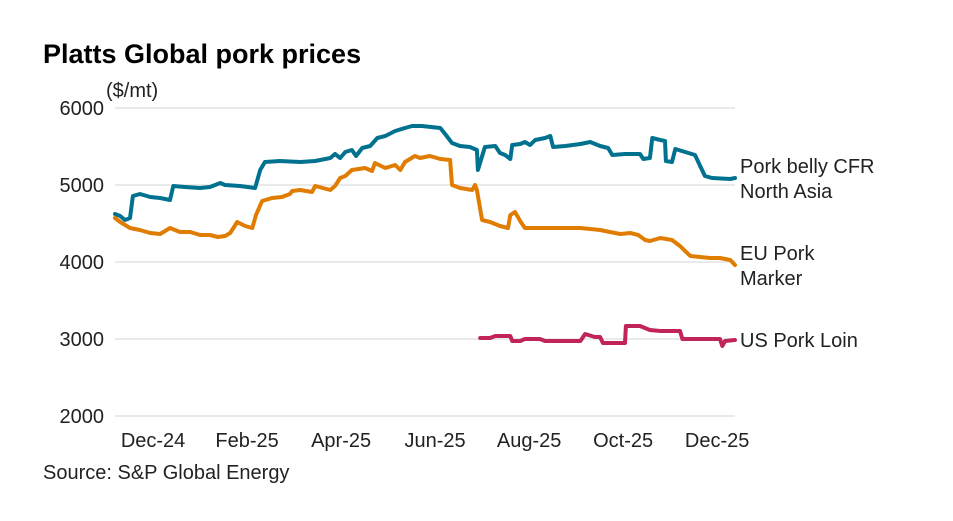 Image resolution: width=953 pixels, height=521 pixels. I want to click on y-axis-unit: ($/mt), so click(132, 91).